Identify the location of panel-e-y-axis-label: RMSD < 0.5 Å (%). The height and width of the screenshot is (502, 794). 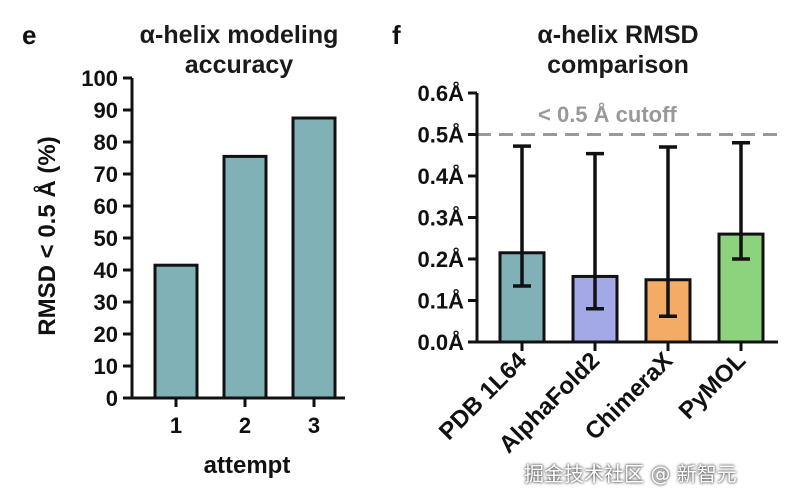
(47, 235).